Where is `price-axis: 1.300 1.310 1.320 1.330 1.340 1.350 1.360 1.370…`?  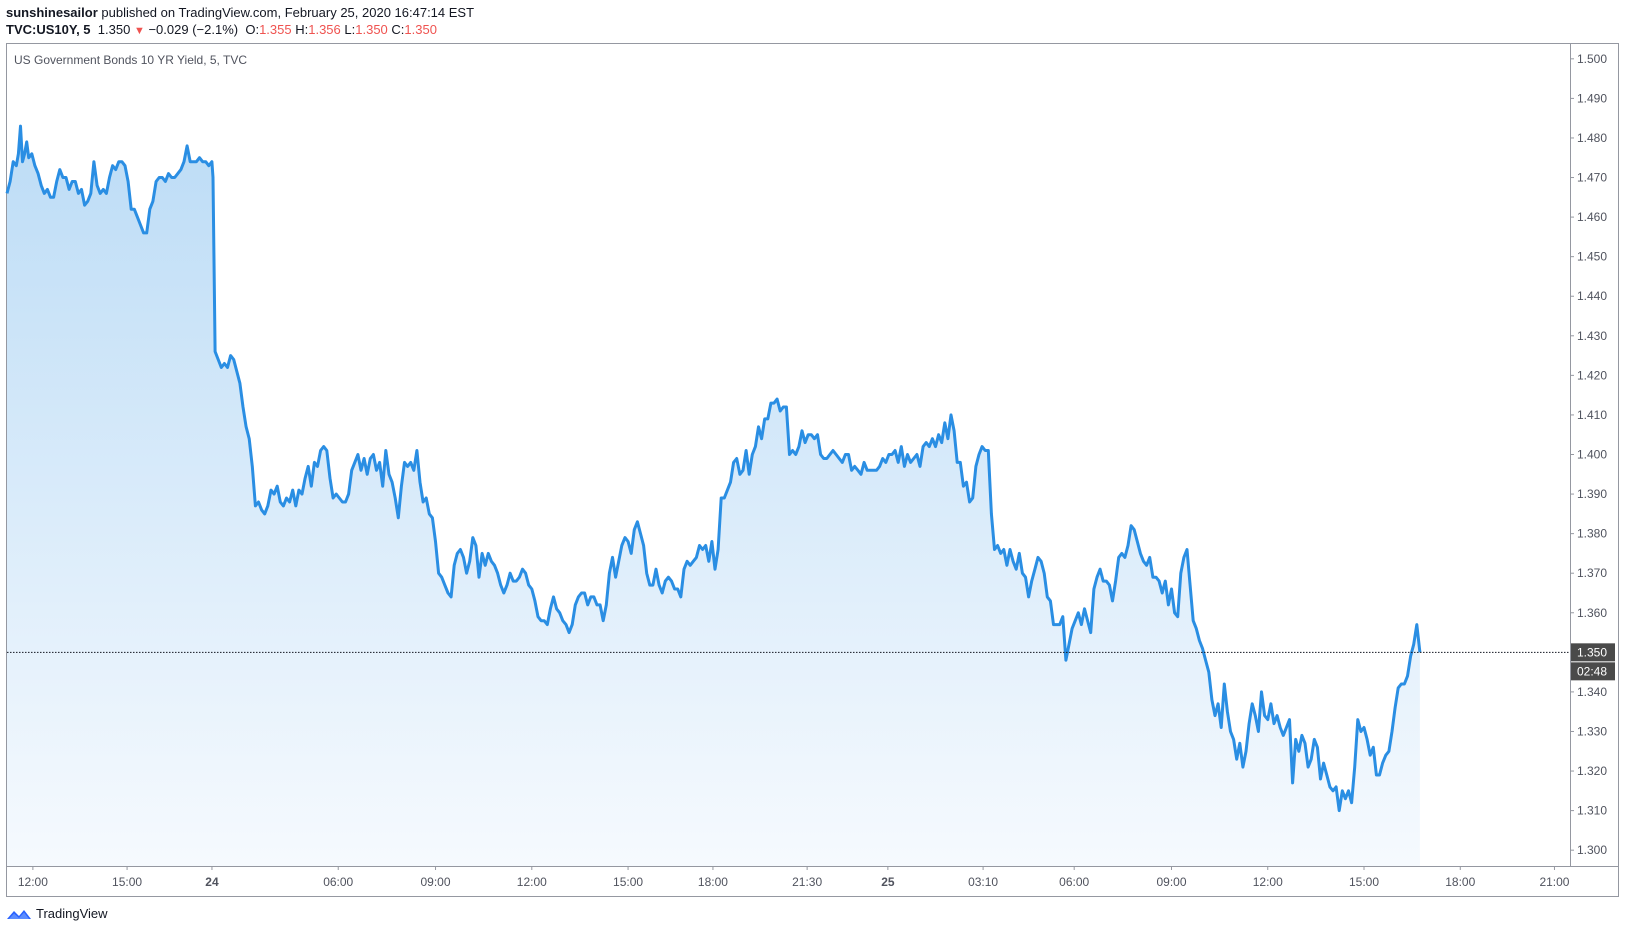 price-axis: 1.300 1.310 1.320 1.330 1.340 1.350 1.360 1.370… is located at coordinates (1588, 454).